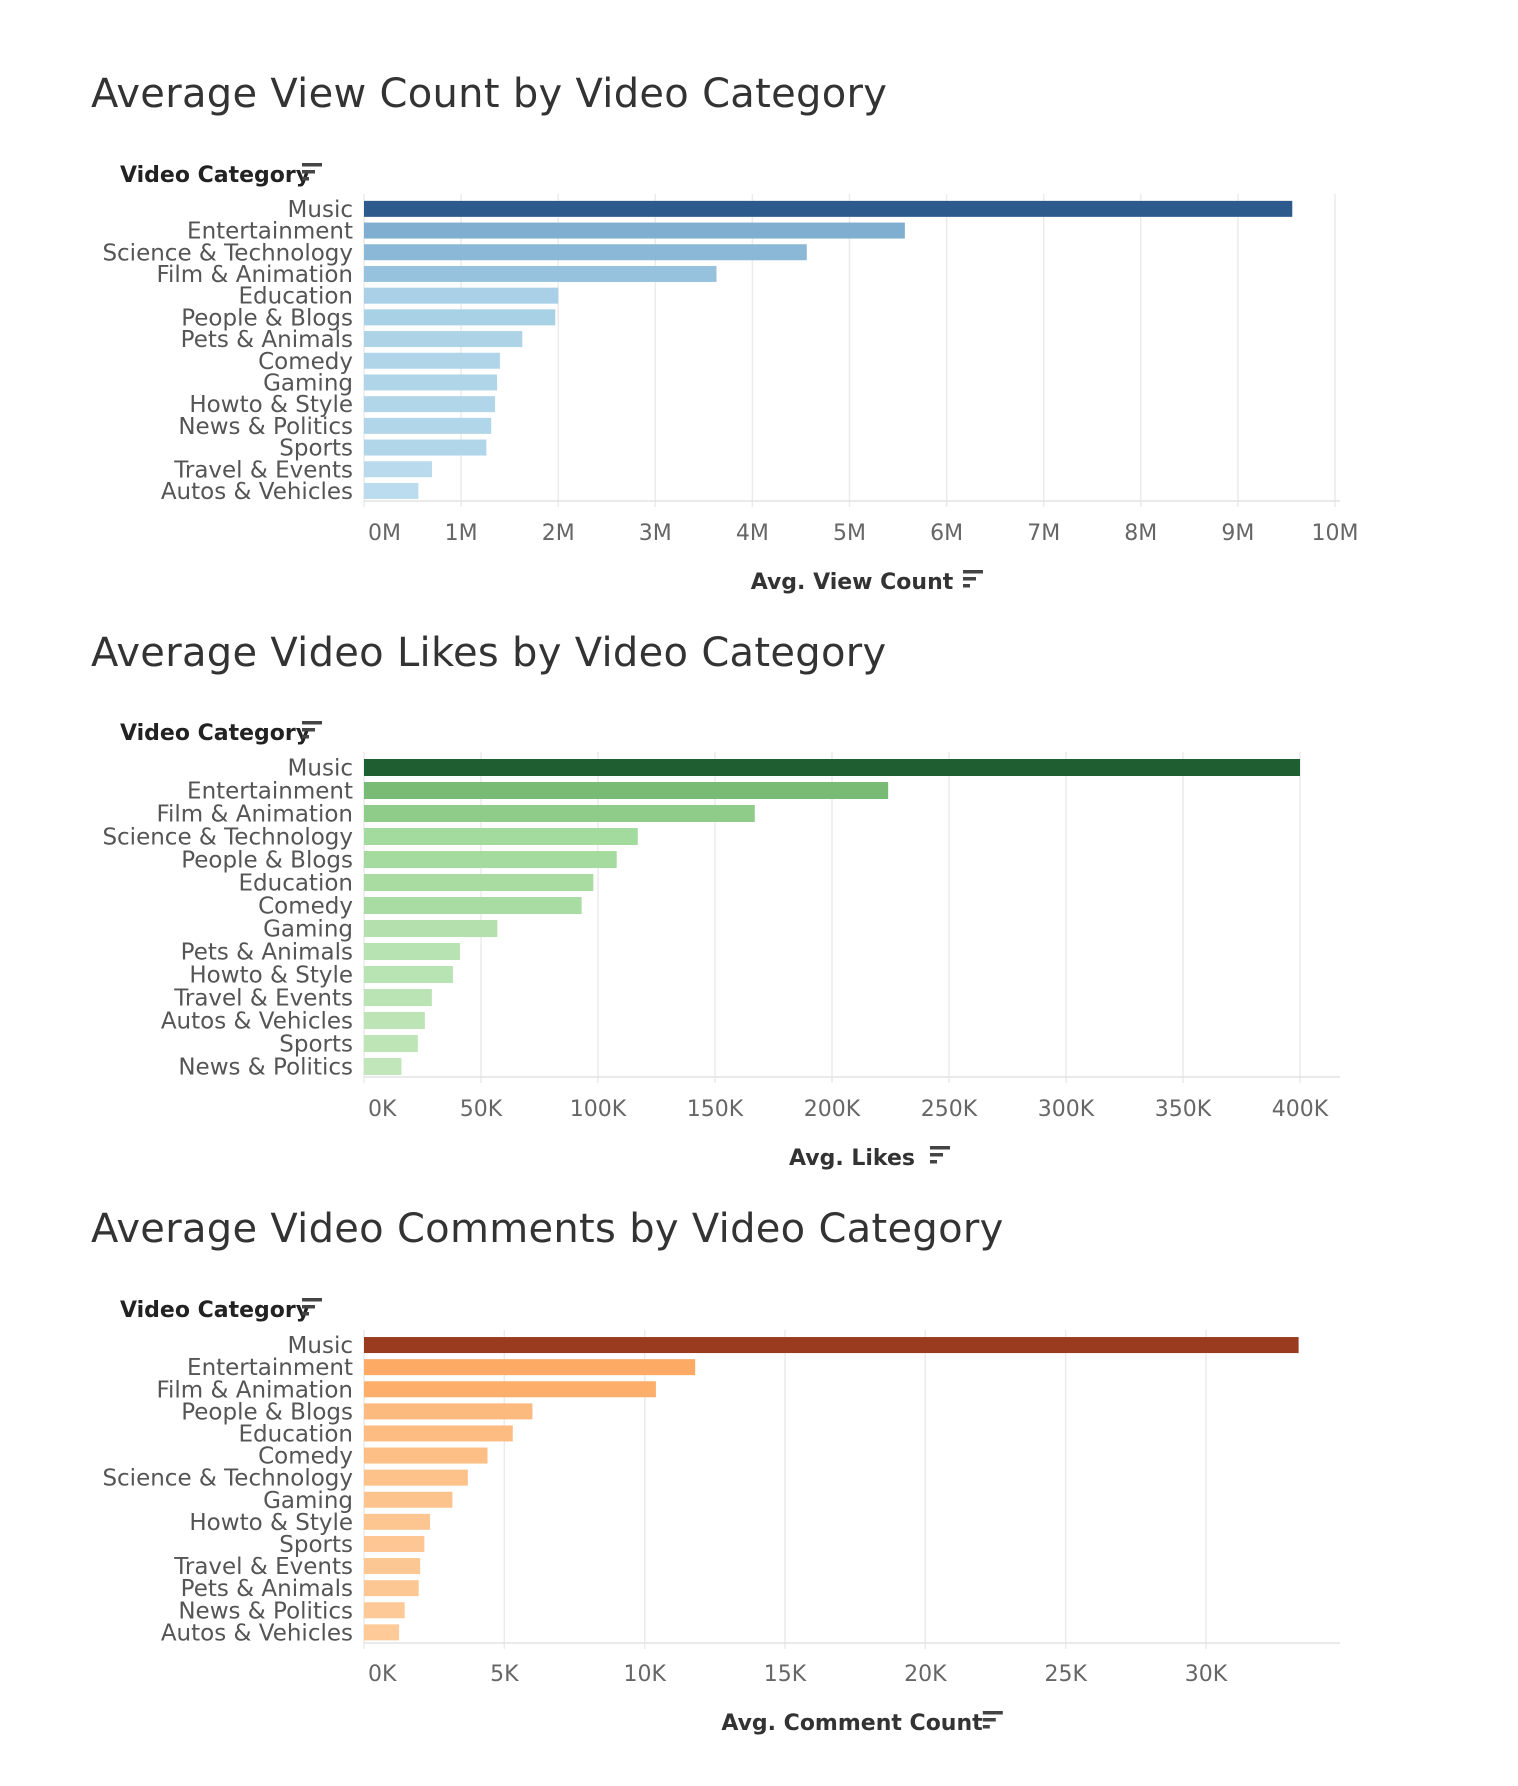 This screenshot has width=1518, height=1786. What do you see at coordinates (488, 653) in the screenshot?
I see `chart-title: Average Video Likes by Video Category` at bounding box center [488, 653].